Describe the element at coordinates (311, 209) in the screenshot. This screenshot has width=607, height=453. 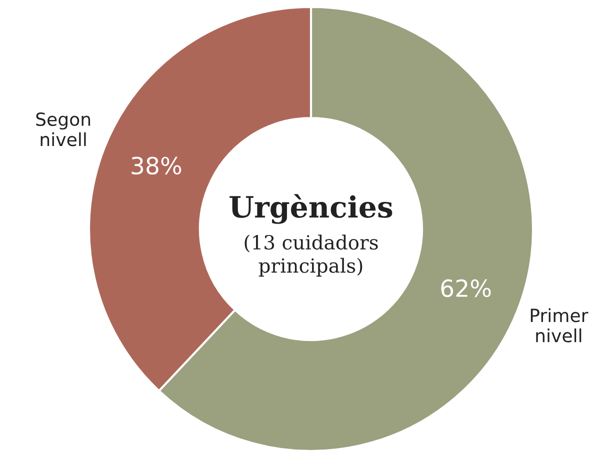
I see `text: Urgències` at that location.